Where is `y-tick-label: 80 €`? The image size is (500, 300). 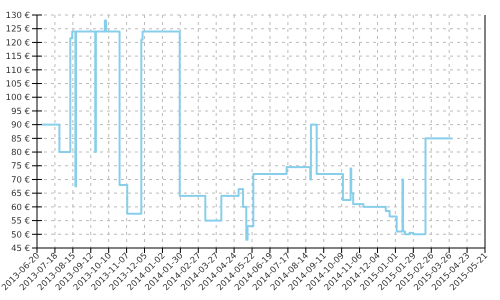 y-tick-label: 80 € is located at coordinates (20, 153).